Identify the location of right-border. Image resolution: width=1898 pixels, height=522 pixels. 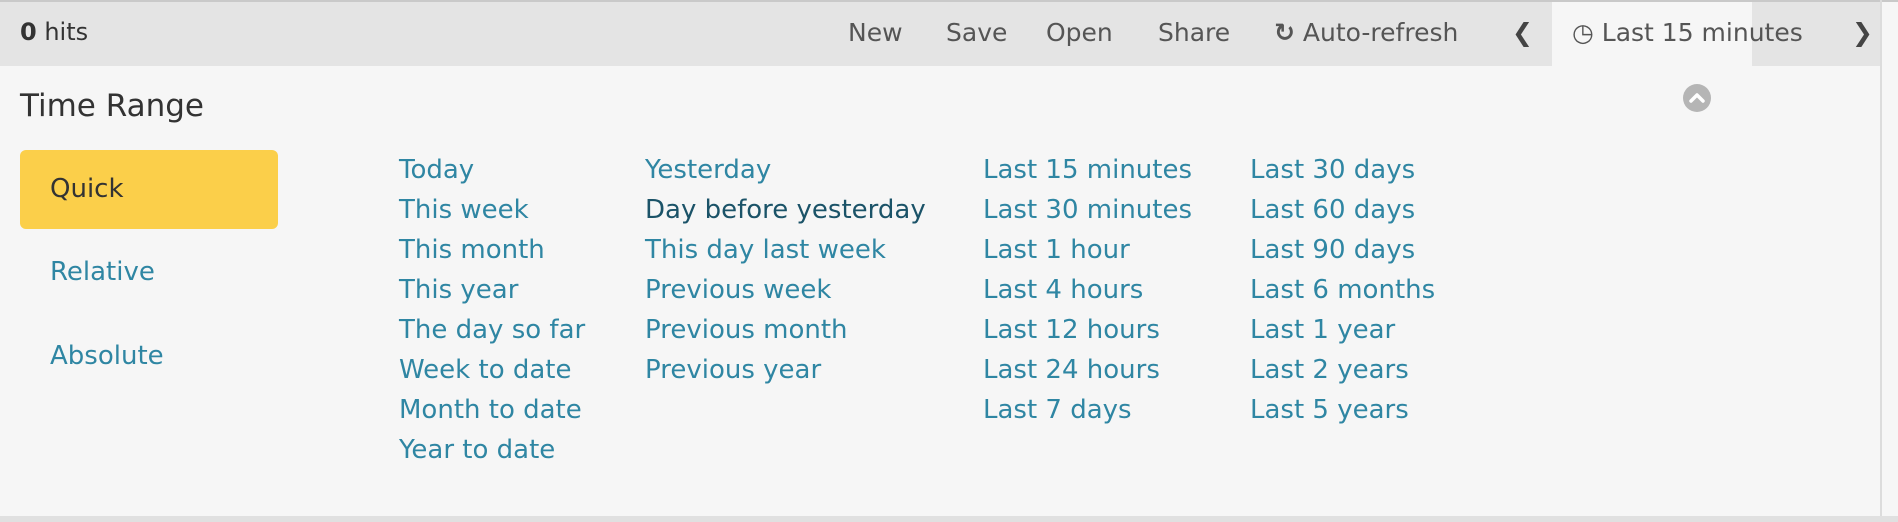
(1881, 261).